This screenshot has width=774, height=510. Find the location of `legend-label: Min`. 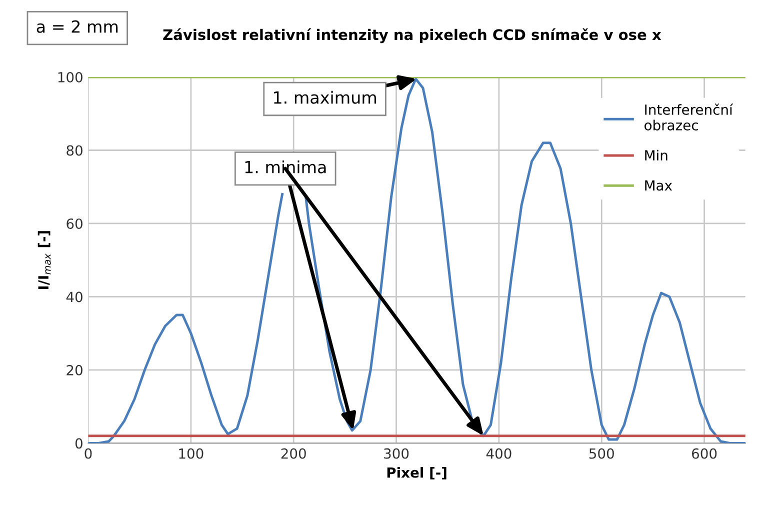

legend-label: Min is located at coordinates (656, 155).